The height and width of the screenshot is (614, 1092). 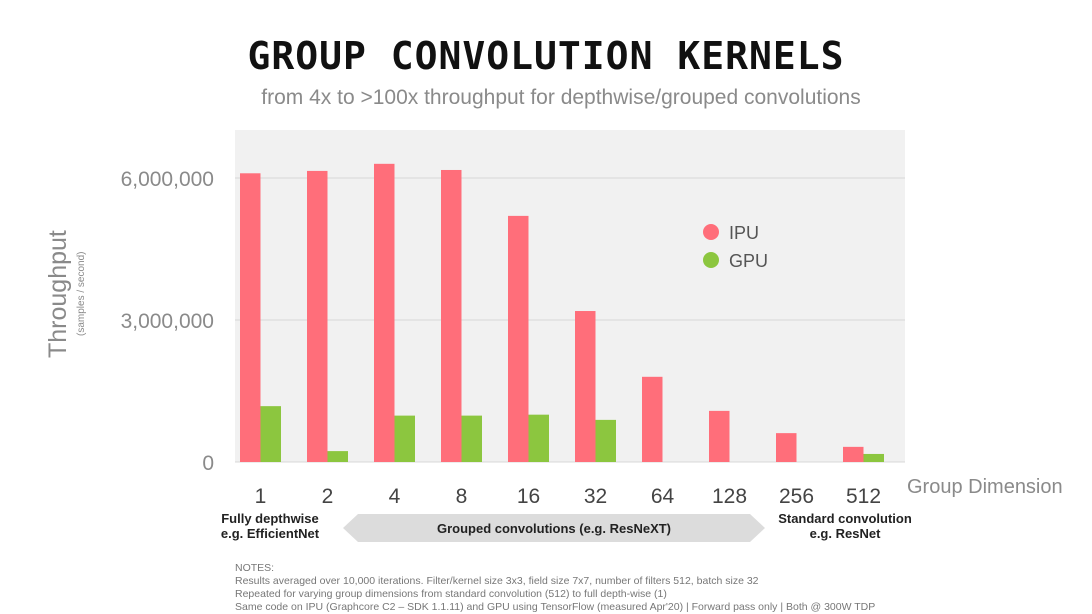 I want to click on y-tick-label: 6,000,000, so click(x=167, y=179).